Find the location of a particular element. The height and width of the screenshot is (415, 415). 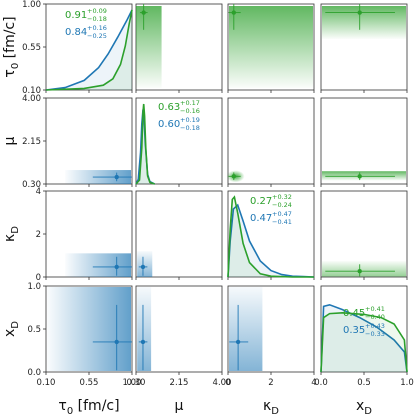

y-axis-label: xD is located at coordinates (11, 329).